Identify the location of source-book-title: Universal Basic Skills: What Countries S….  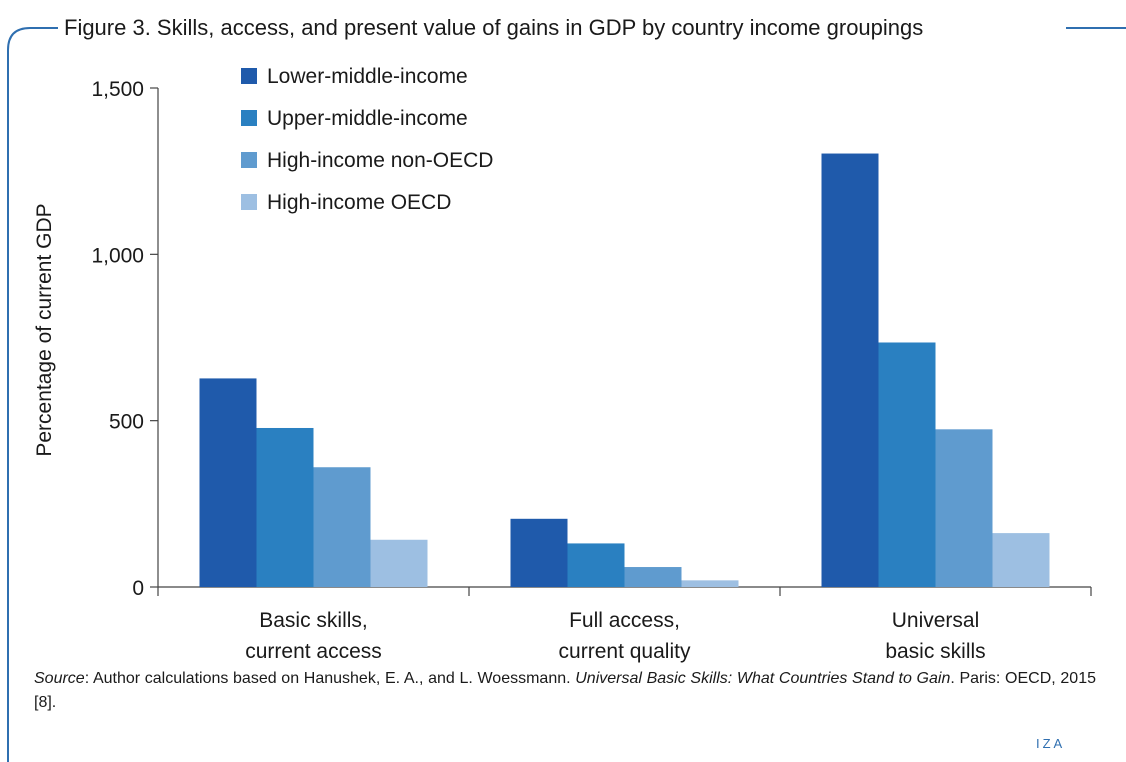
(763, 678).